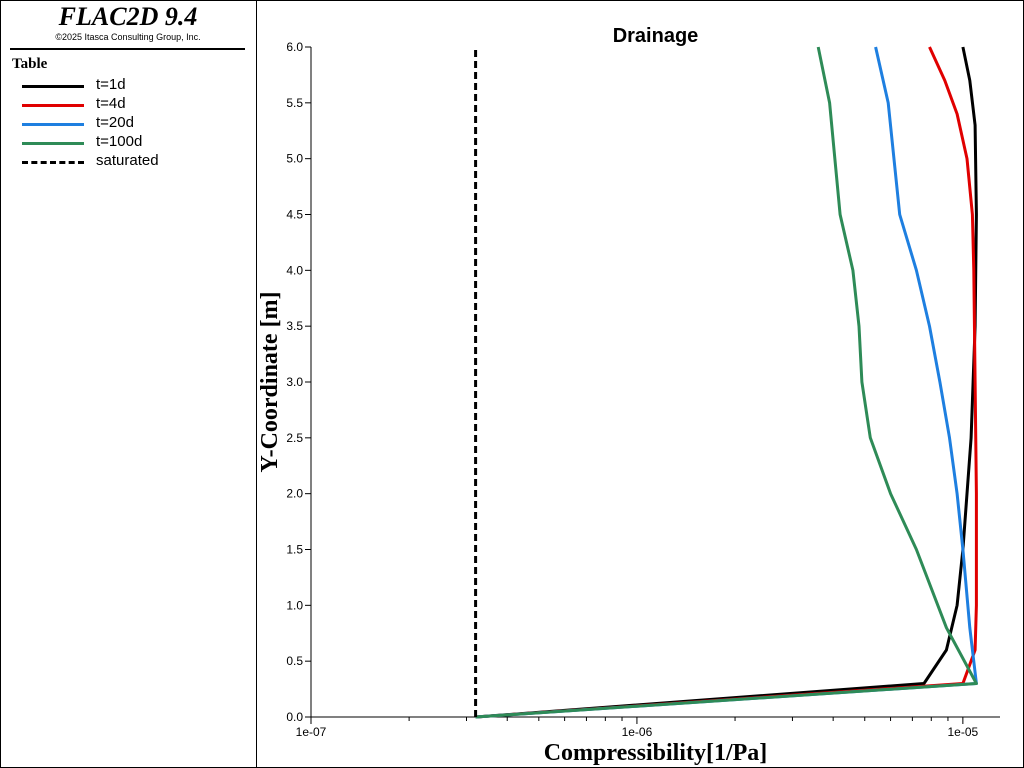 This screenshot has width=1024, height=768. Describe the element at coordinates (963, 732) in the screenshot. I see `x-tick-label: 1e-05` at that location.